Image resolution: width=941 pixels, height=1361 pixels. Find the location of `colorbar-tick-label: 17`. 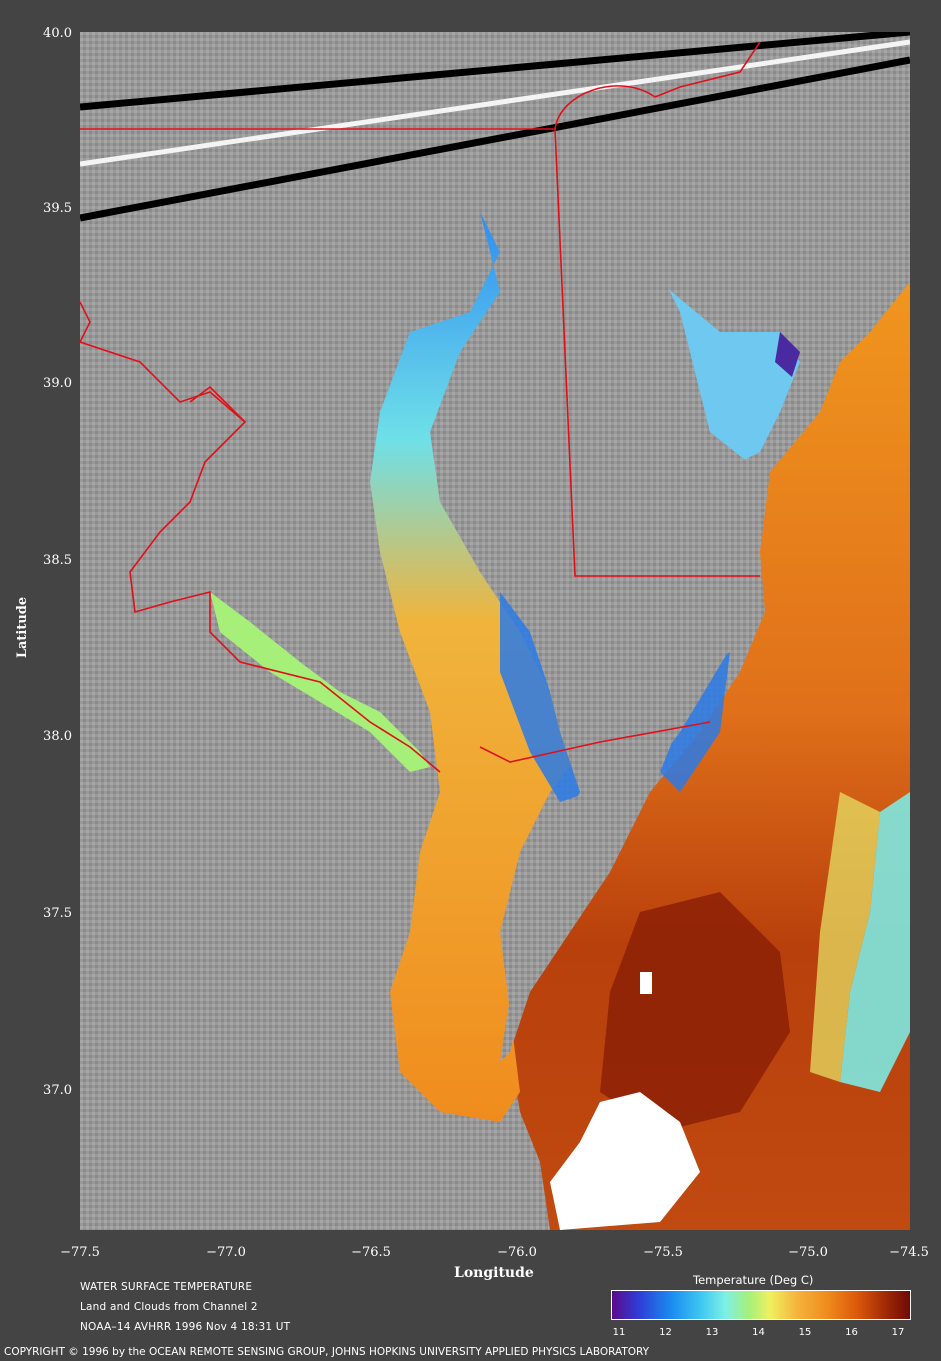

colorbar-tick-label: 17 is located at coordinates (898, 1332).